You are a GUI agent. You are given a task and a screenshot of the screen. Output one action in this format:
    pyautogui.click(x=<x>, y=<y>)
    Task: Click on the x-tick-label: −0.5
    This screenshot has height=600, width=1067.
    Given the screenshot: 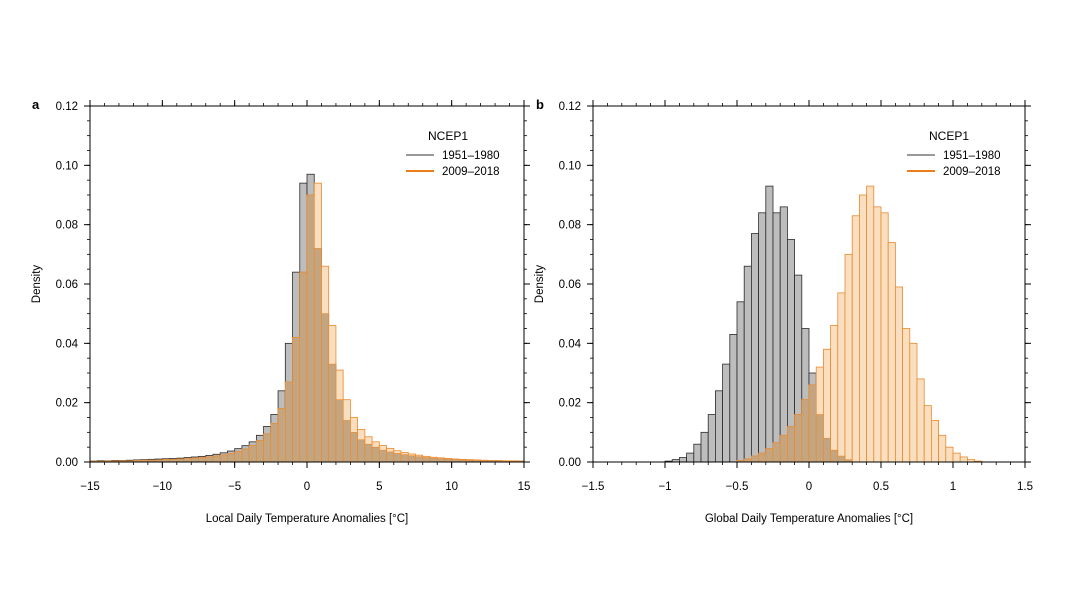 What is the action you would take?
    pyautogui.click(x=737, y=487)
    